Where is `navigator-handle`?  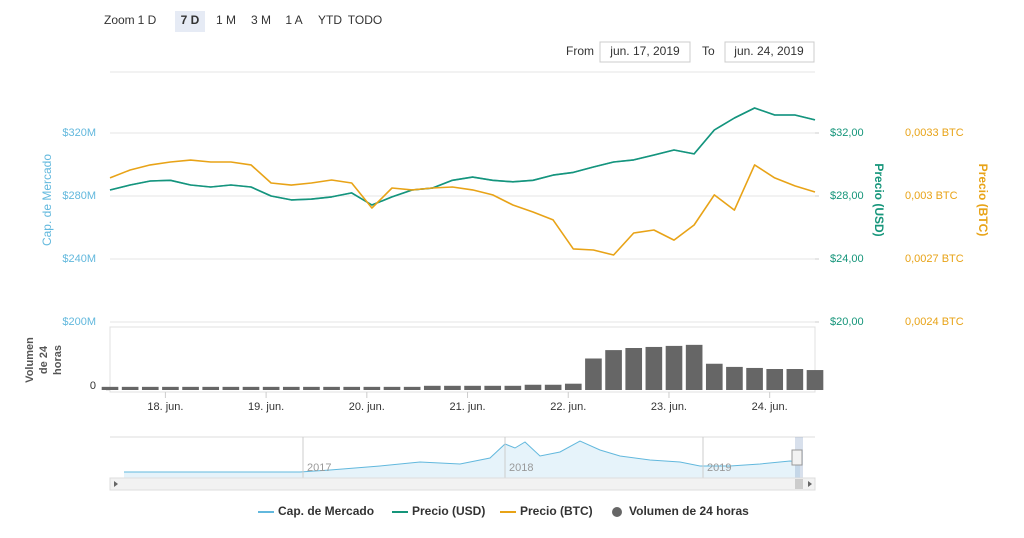 navigator-handle is located at coordinates (797, 457).